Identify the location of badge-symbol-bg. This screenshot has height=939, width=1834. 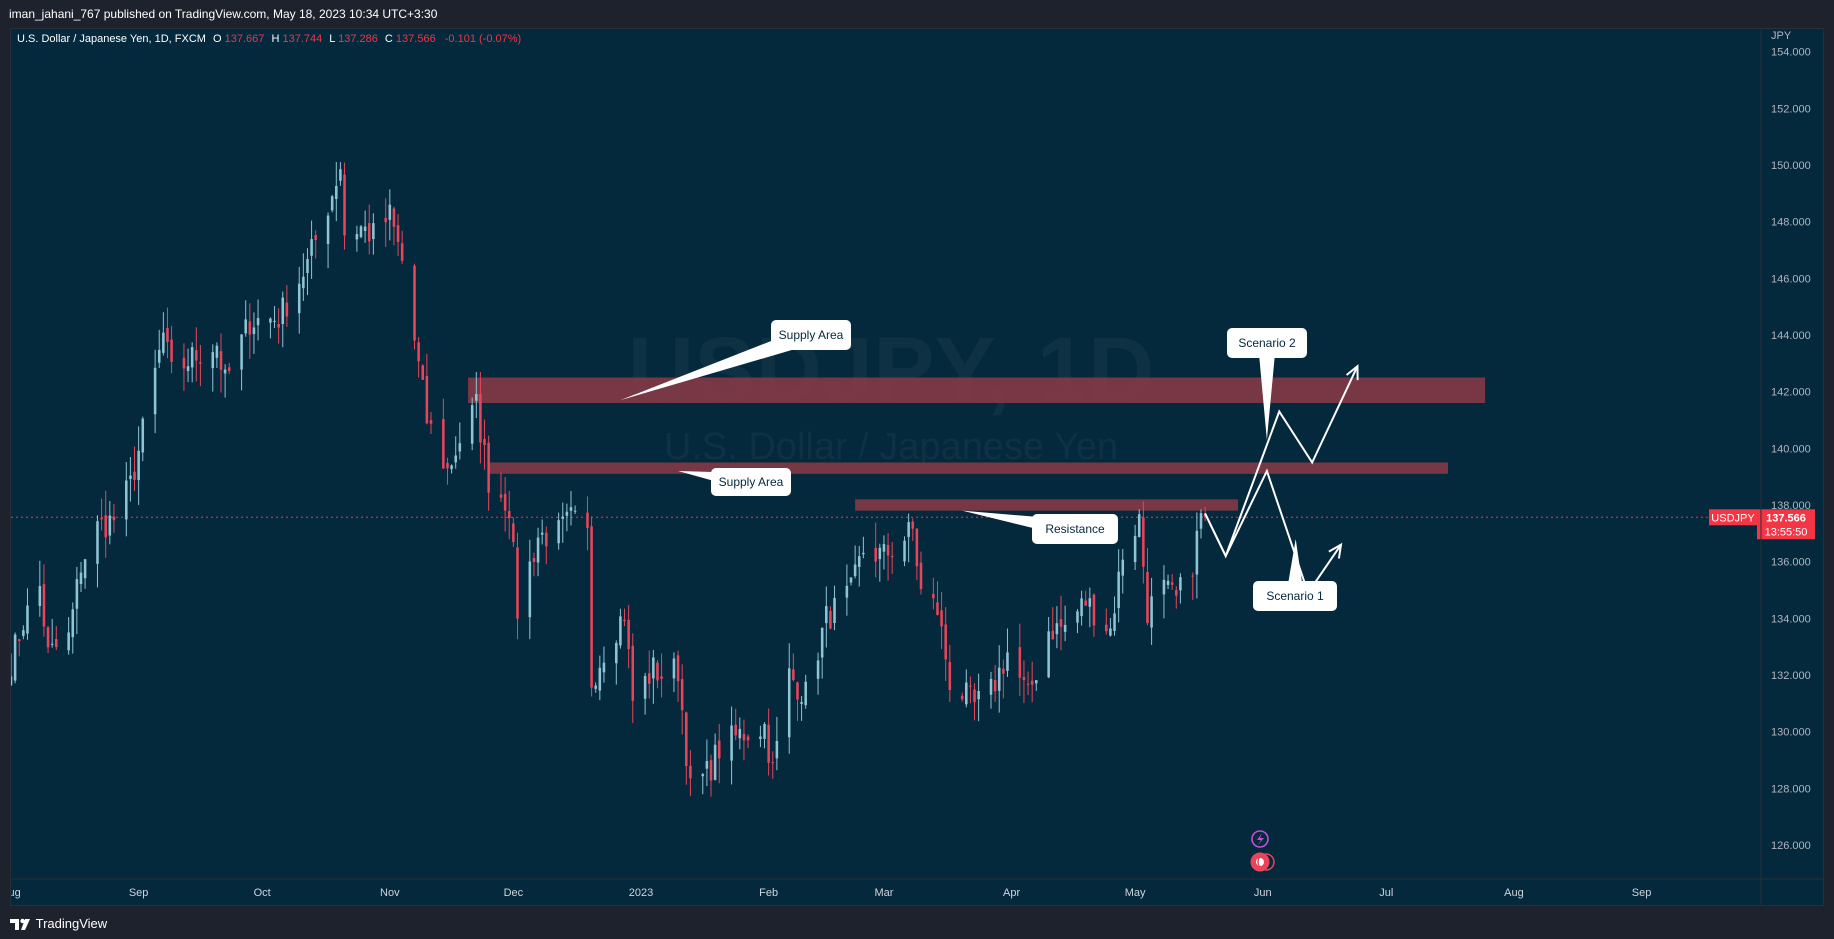
(1733, 517).